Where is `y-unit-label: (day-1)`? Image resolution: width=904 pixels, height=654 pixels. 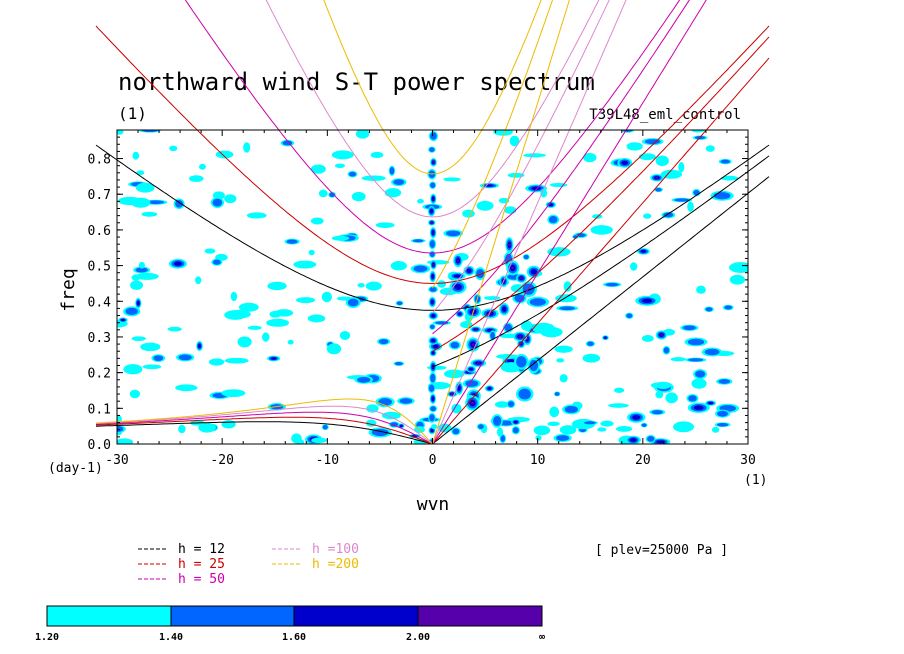 y-unit-label: (day-1) is located at coordinates (75, 468).